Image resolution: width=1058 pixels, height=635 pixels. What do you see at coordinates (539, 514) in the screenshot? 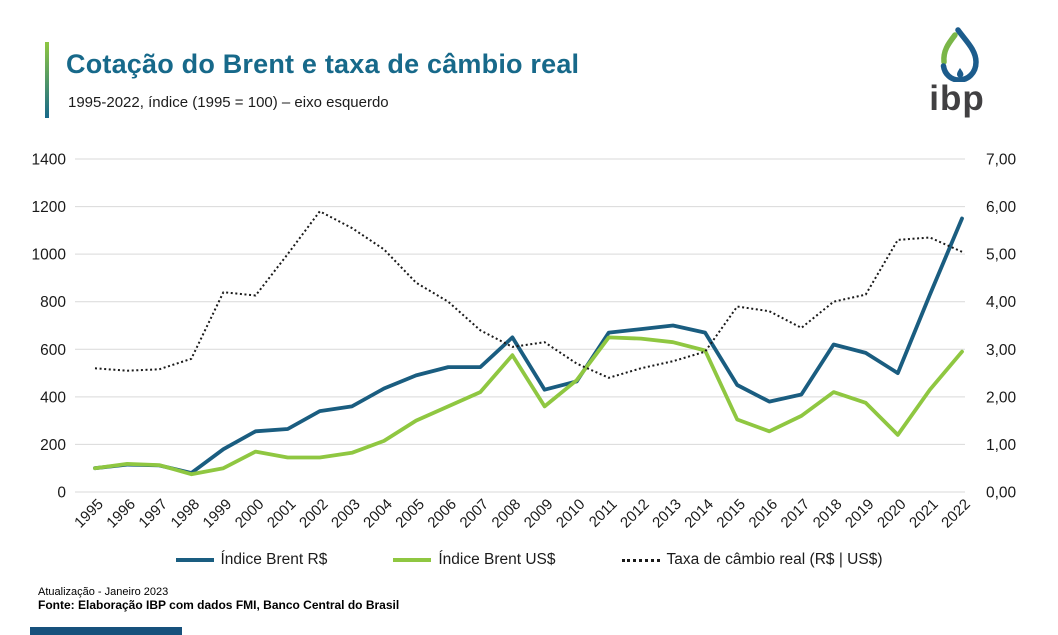
I see `svg-text: 2009` at bounding box center [539, 514].